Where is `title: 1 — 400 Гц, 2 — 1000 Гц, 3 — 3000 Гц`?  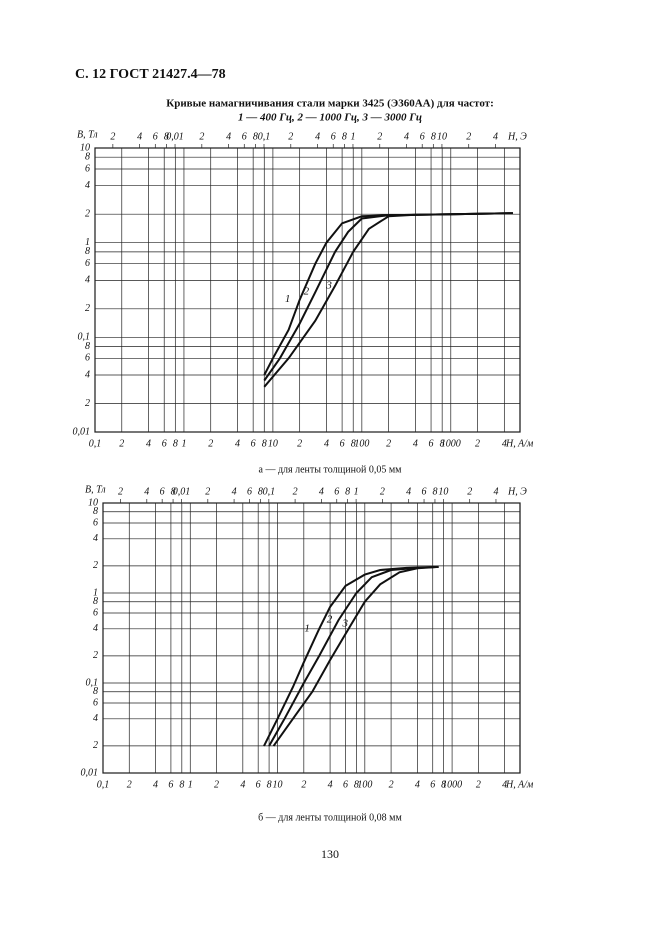 title: 1 — 400 Гц, 2 — 1000 Гц, 3 — 3000 Гц is located at coordinates (330, 118).